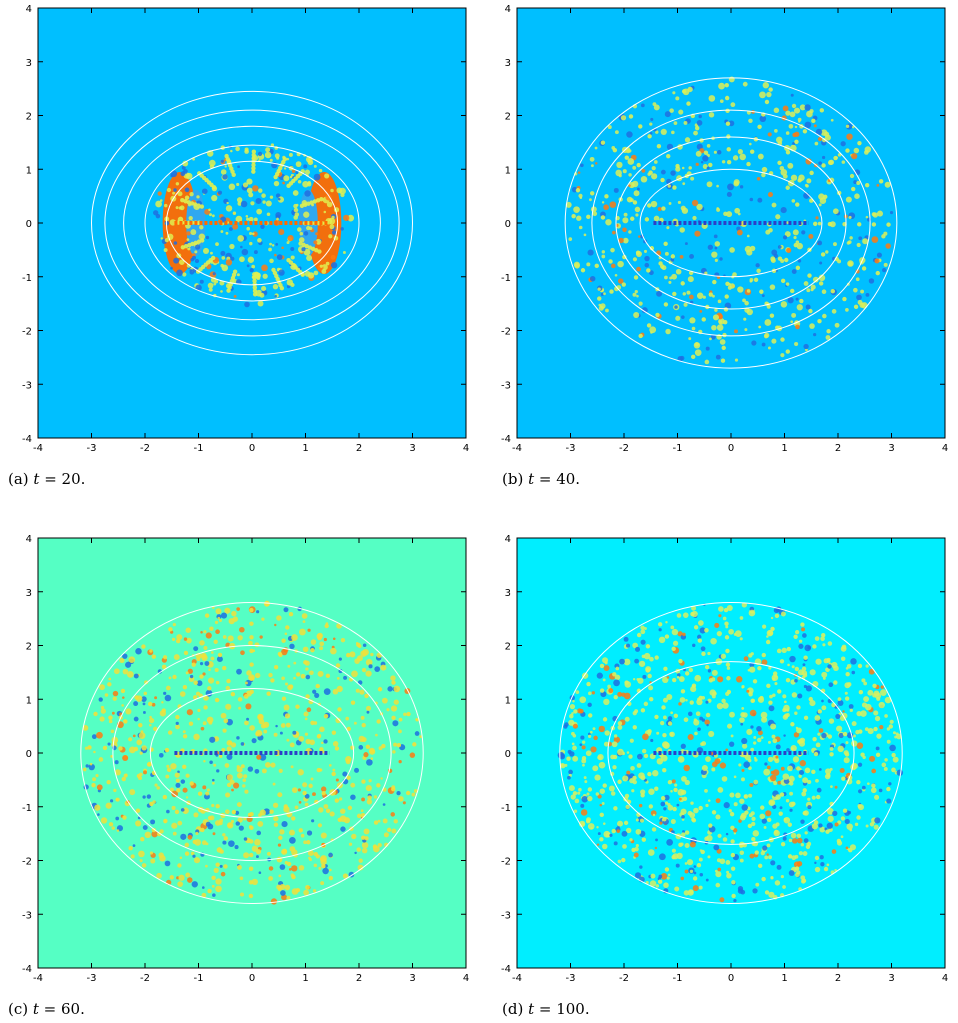 Image resolution: width=958 pixels, height=1023 pixels. What do you see at coordinates (730, 753) in the screenshot?
I see `field-layer` at bounding box center [730, 753].